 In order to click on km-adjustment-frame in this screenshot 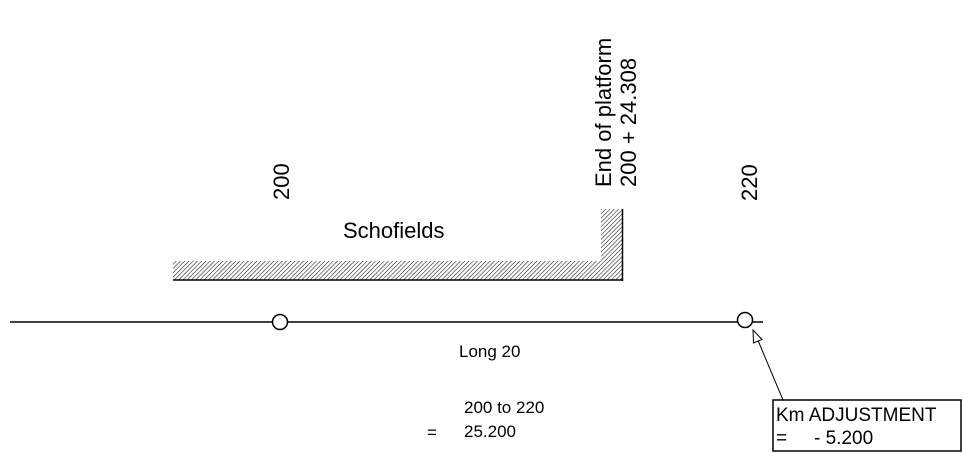, I will do `click(867, 425)`.